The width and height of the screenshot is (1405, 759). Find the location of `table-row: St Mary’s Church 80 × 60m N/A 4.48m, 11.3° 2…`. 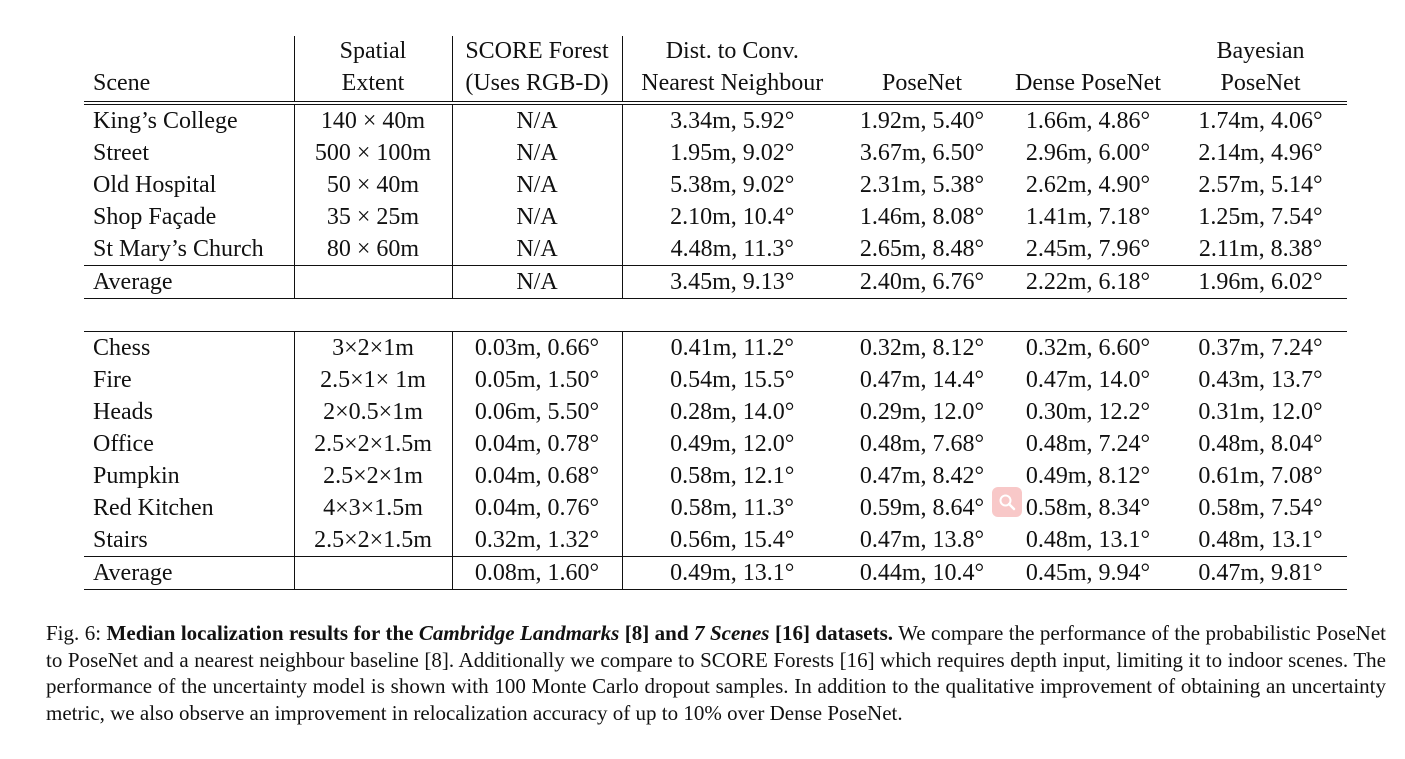

table-row: St Mary’s Church 80 × 60m N/A 4.48m, 11.3° 2… is located at coordinates (715, 249).